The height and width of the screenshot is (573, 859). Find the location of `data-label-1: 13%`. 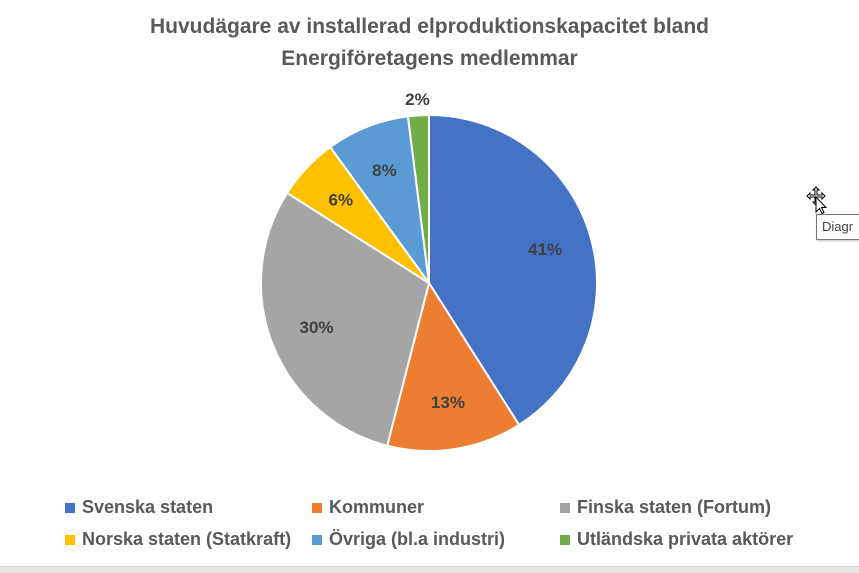

data-label-1: 13% is located at coordinates (448, 402).